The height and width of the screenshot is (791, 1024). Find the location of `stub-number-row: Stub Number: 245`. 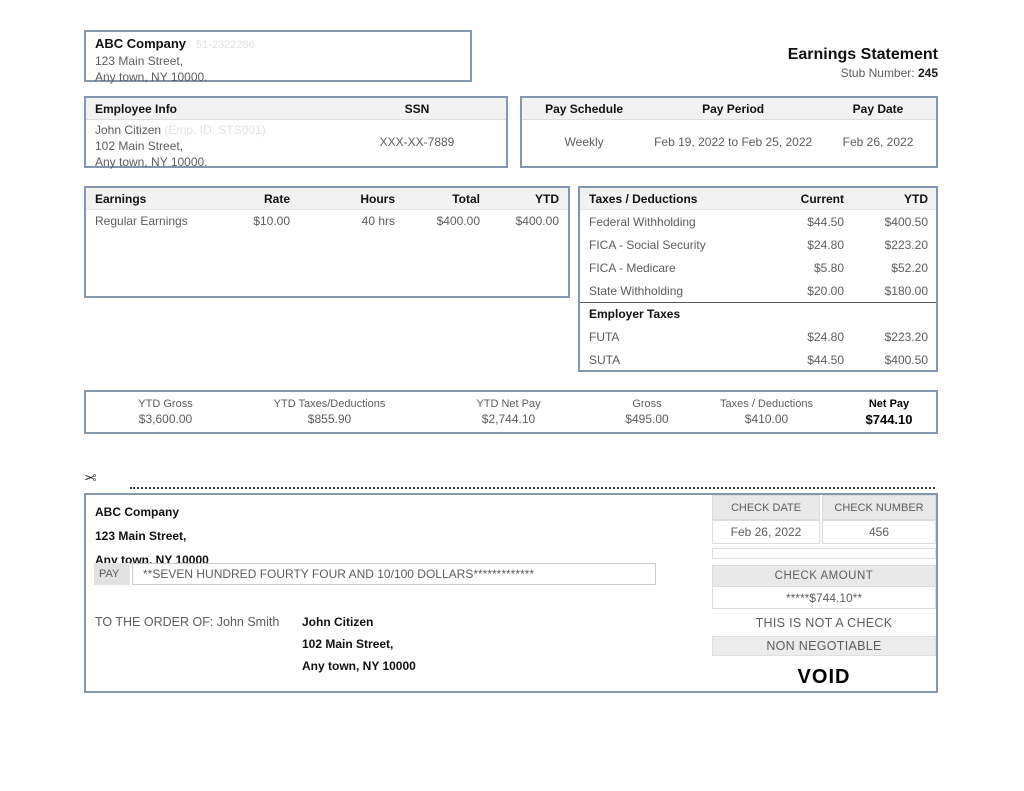

stub-number-row: Stub Number: 245 is located at coordinates (863, 73).